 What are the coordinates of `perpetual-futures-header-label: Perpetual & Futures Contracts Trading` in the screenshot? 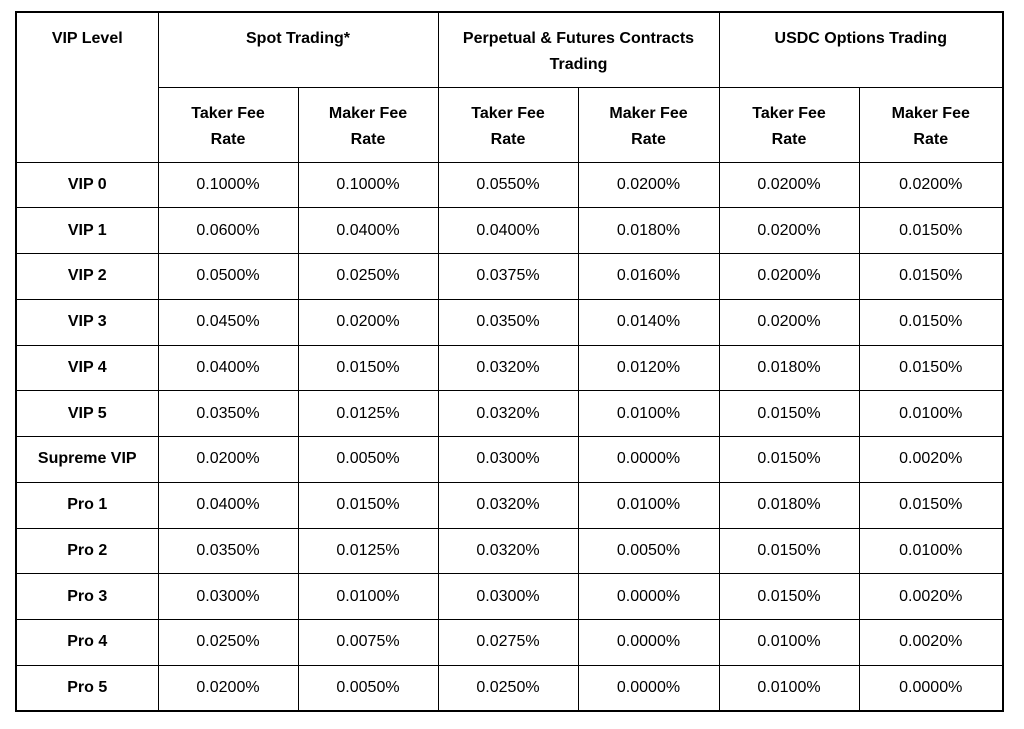 It's located at (578, 51).